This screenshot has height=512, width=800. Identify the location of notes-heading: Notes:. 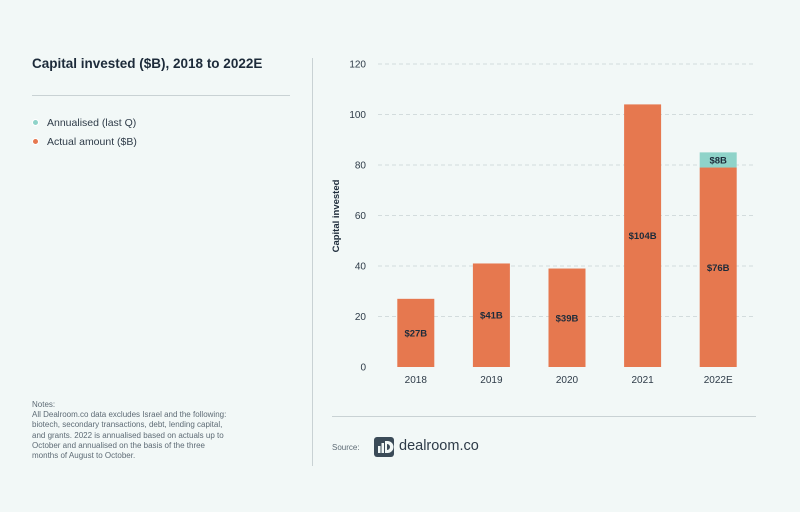
(44, 404).